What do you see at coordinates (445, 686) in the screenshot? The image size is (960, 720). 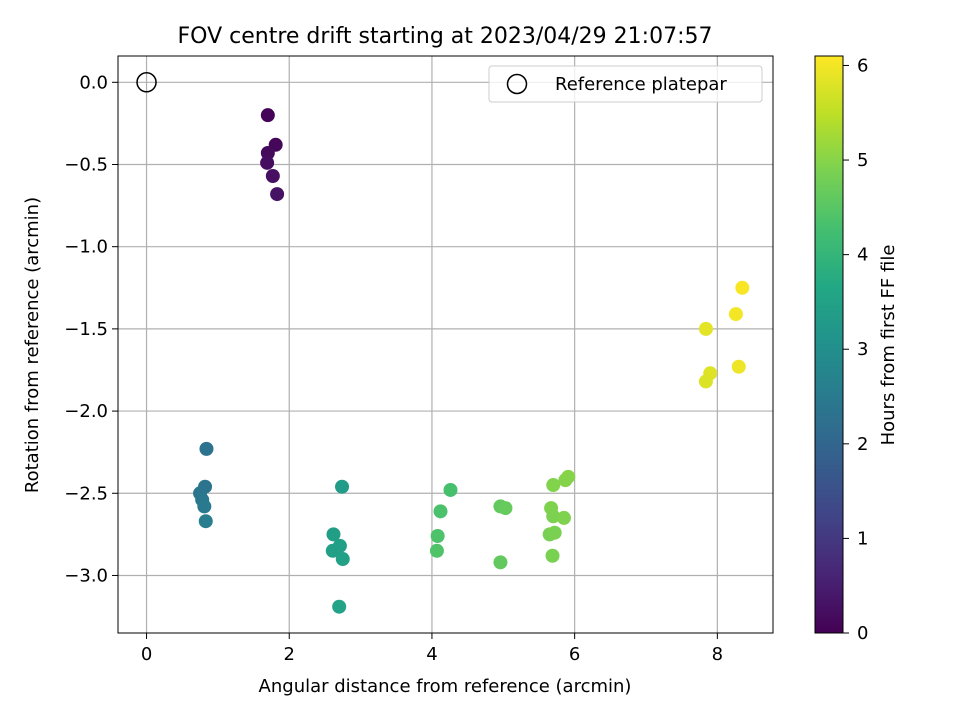 I see `x-axis-label: Angular distance from reference (arcmin)` at bounding box center [445, 686].